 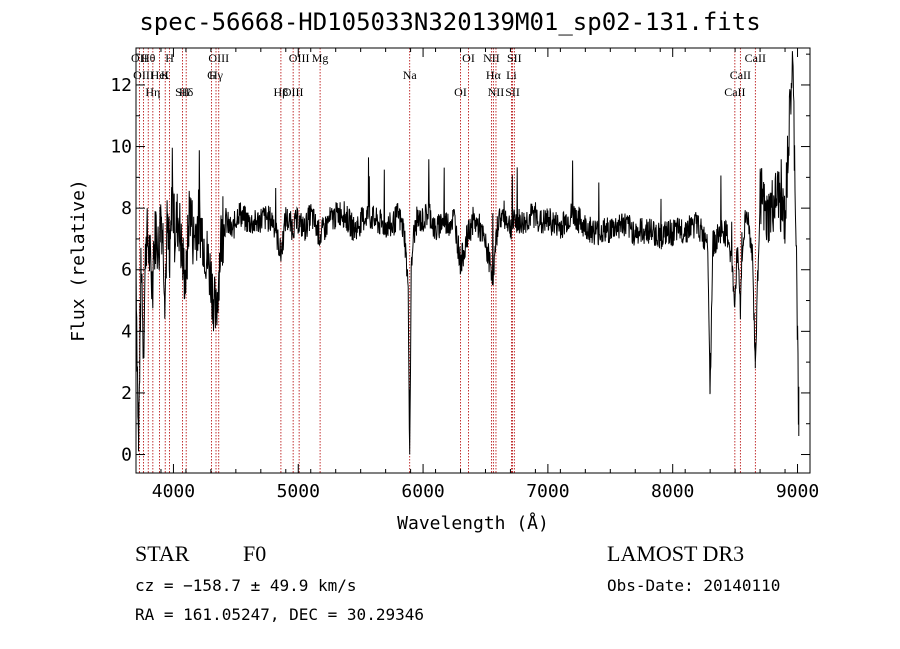 What do you see at coordinates (78, 260) in the screenshot?
I see `y-axis-label: Flux (relative)` at bounding box center [78, 260].